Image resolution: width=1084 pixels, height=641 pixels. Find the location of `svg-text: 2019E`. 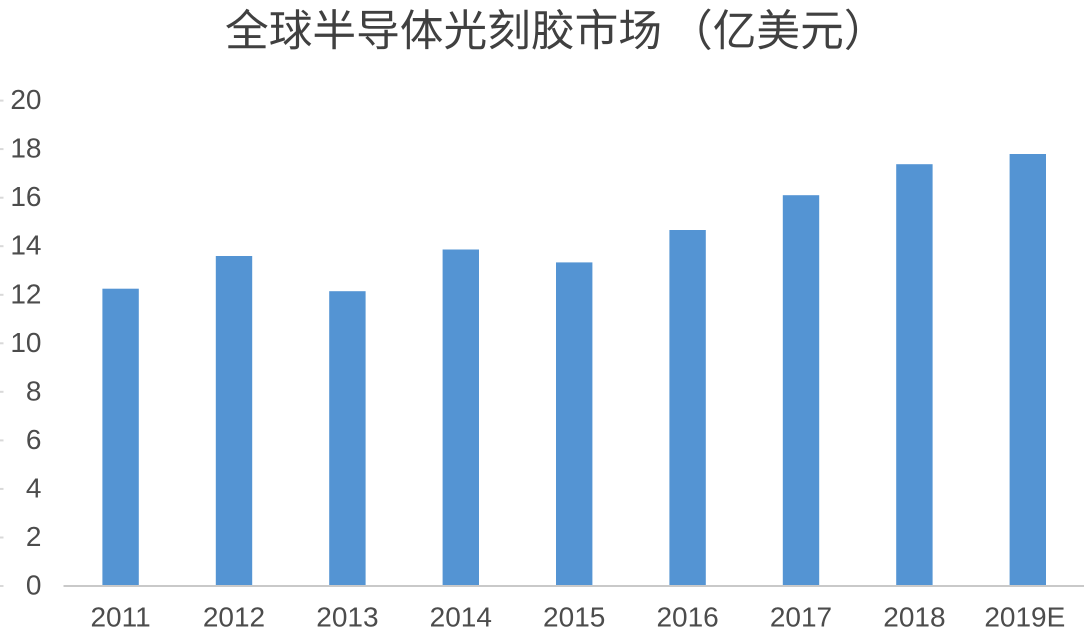

svg-text: 2019E is located at coordinates (1024, 617).